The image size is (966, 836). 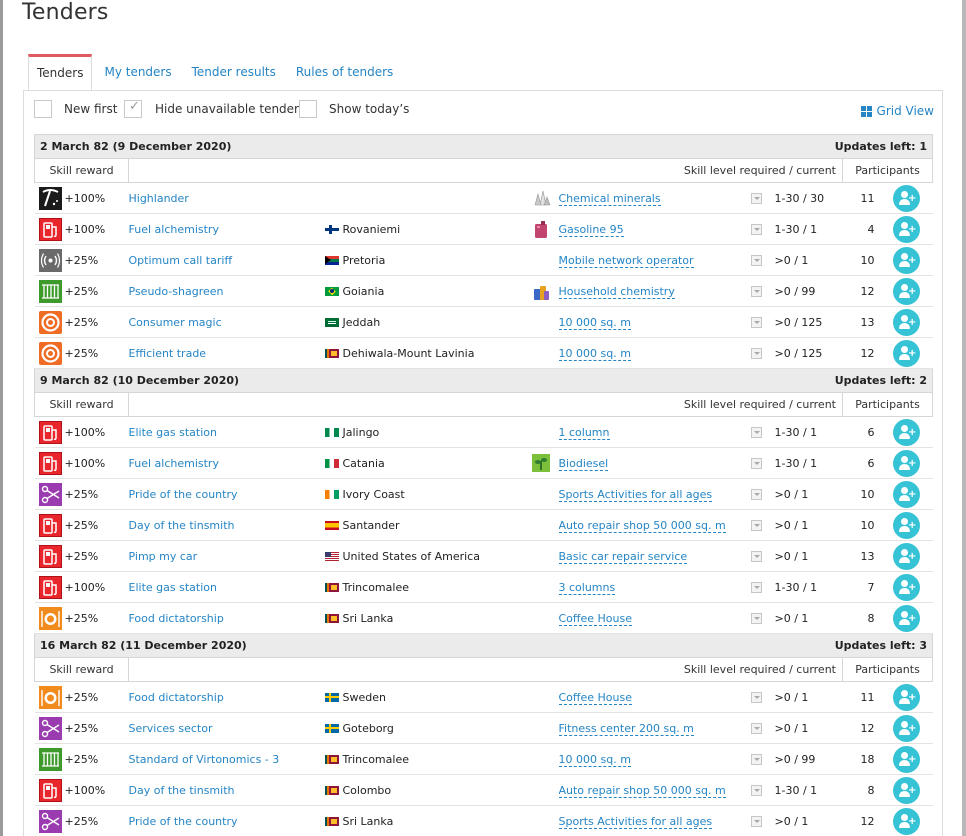 What do you see at coordinates (163, 556) in the screenshot?
I see `tender-name-link: Pimp my car` at bounding box center [163, 556].